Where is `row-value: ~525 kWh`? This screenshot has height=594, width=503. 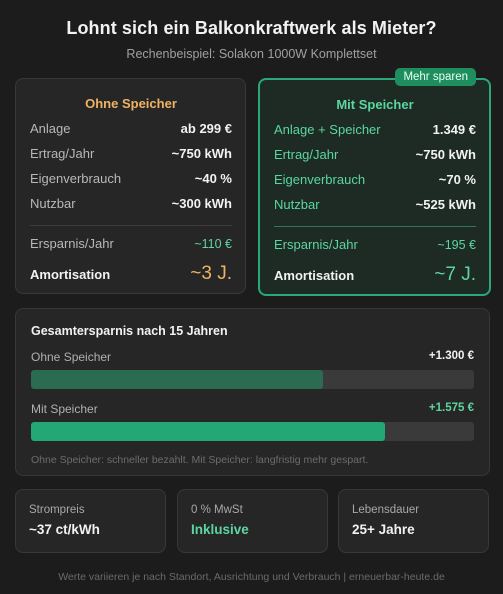 row-value: ~525 kWh is located at coordinates (445, 204).